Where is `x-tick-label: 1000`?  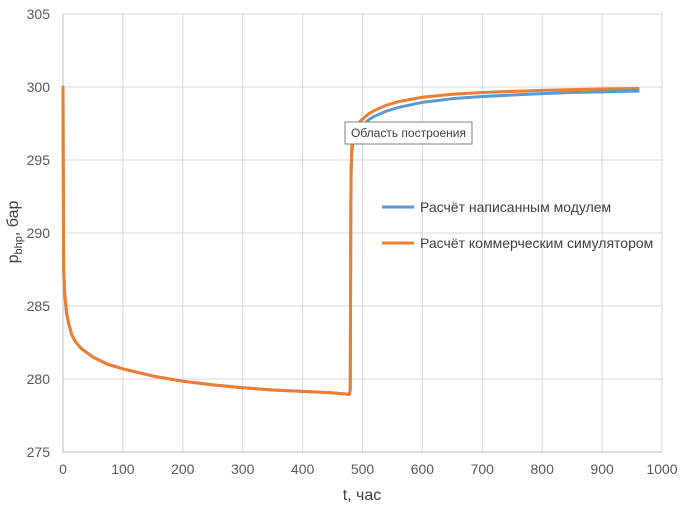
x-tick-label: 1000 is located at coordinates (661, 469).